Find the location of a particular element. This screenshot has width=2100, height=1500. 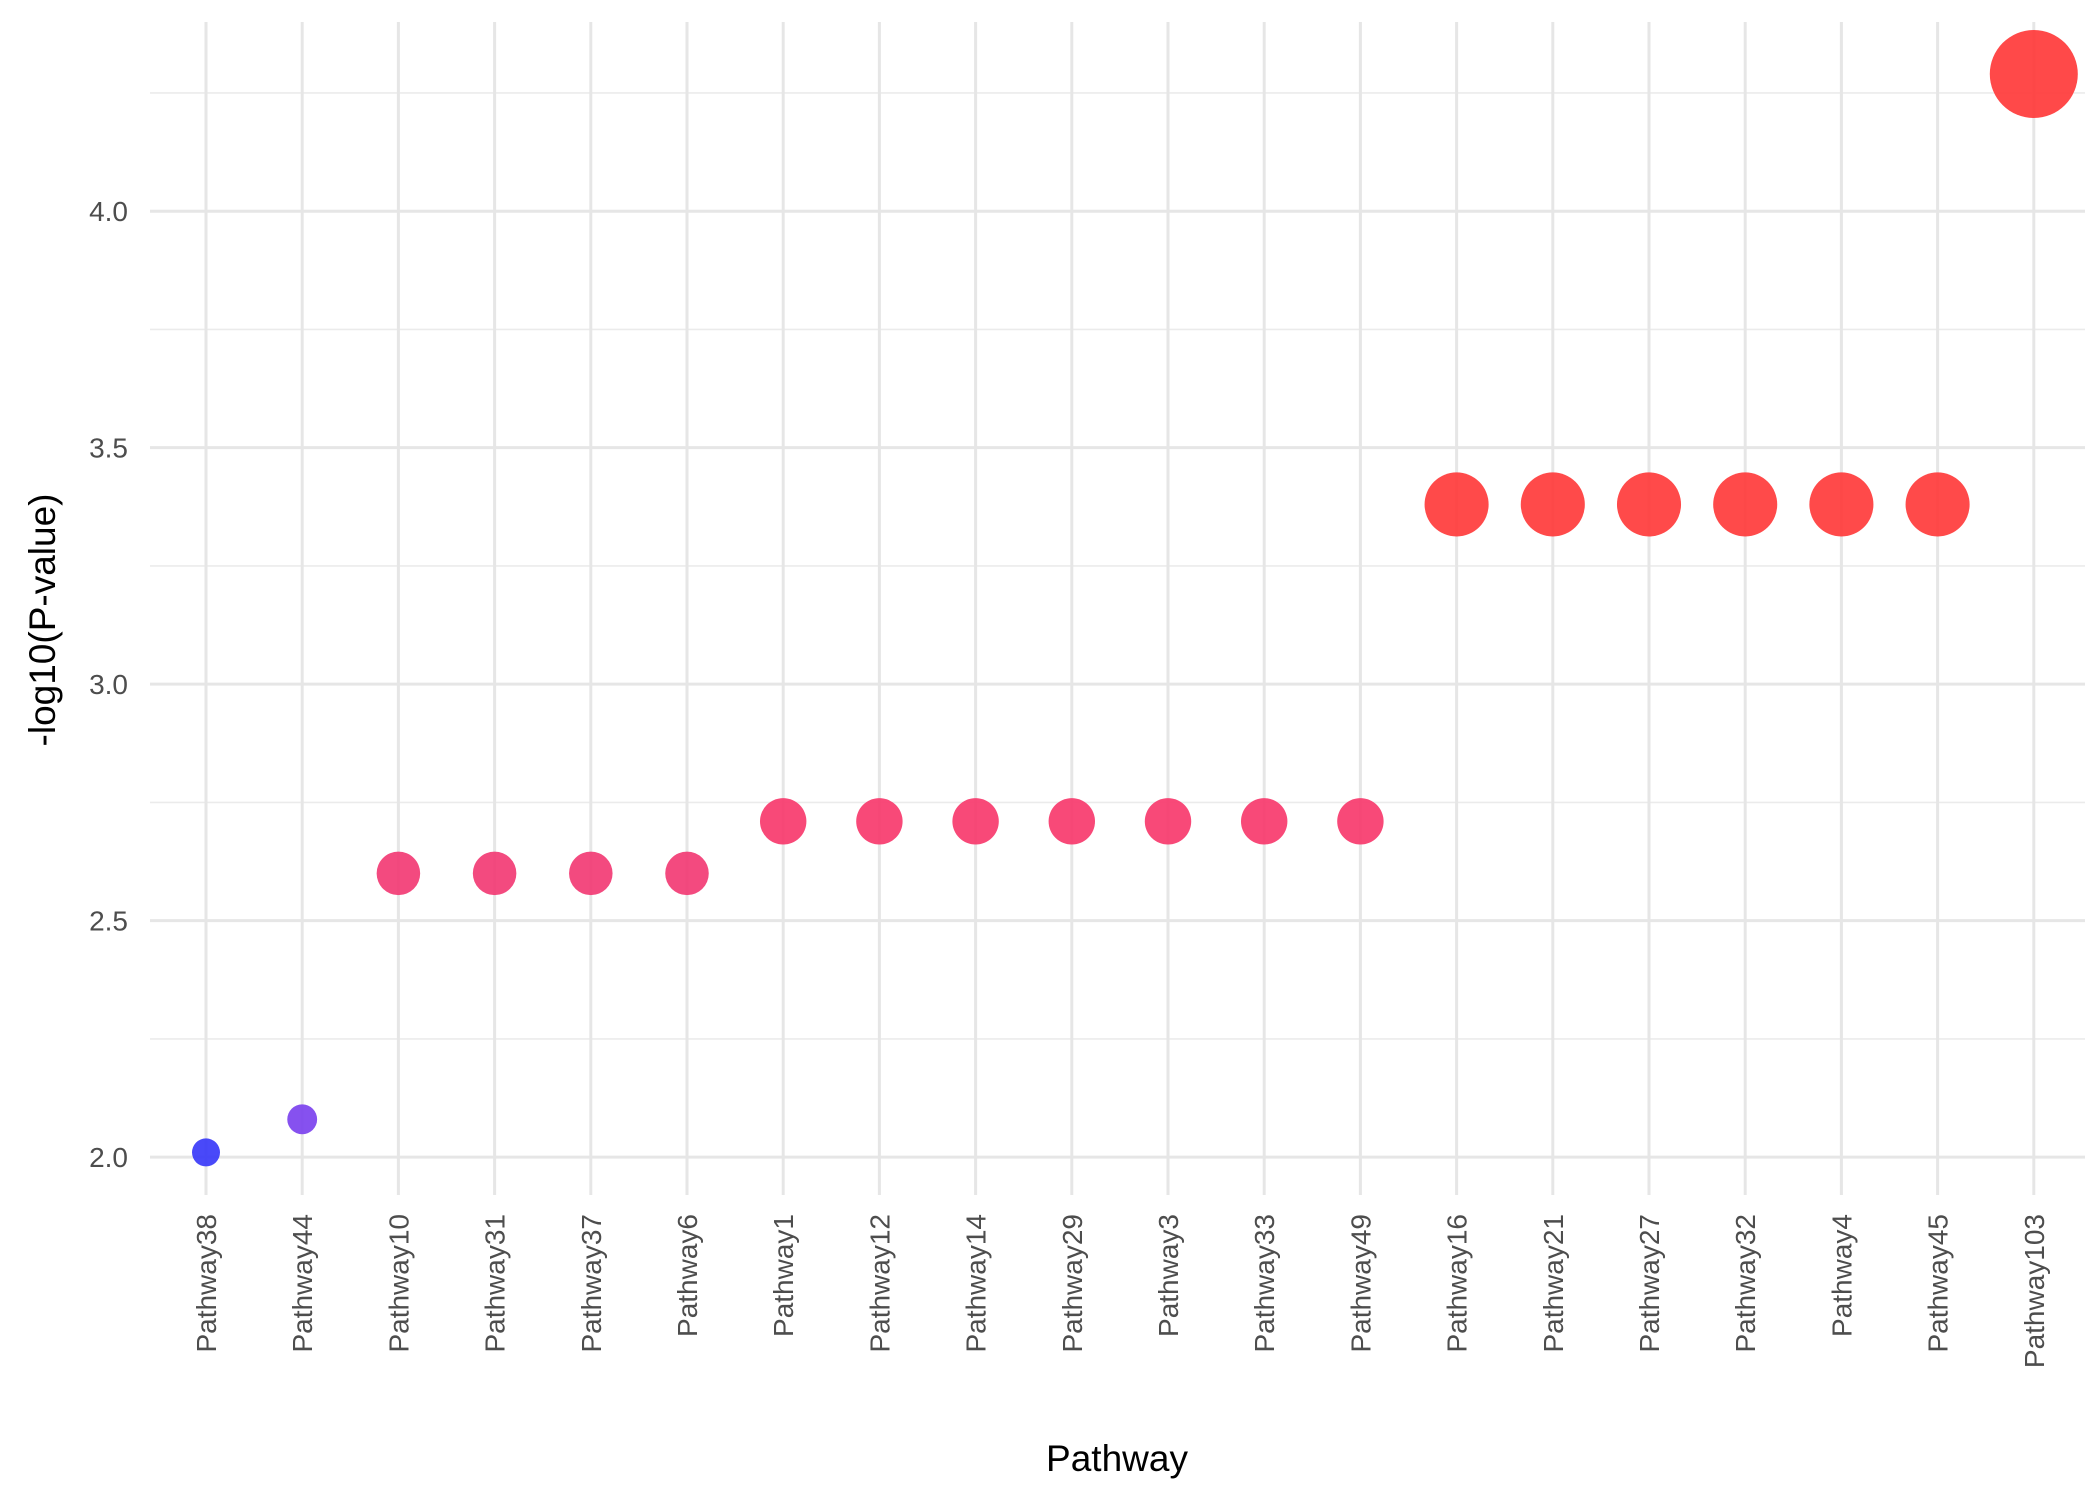

y-tick-label: 3.0 is located at coordinates (108, 684).